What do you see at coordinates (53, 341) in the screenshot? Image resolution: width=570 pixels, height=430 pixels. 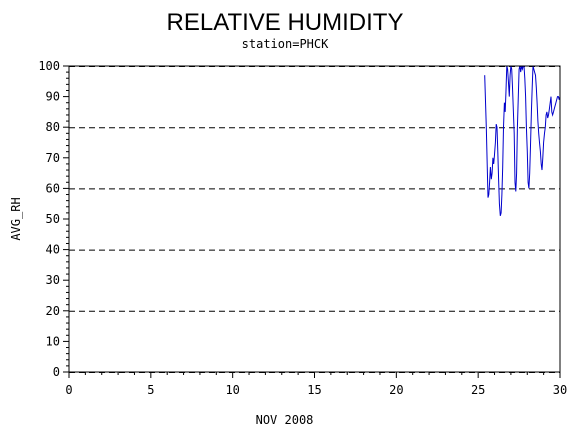 I see `y-tick-label: 10` at bounding box center [53, 341].